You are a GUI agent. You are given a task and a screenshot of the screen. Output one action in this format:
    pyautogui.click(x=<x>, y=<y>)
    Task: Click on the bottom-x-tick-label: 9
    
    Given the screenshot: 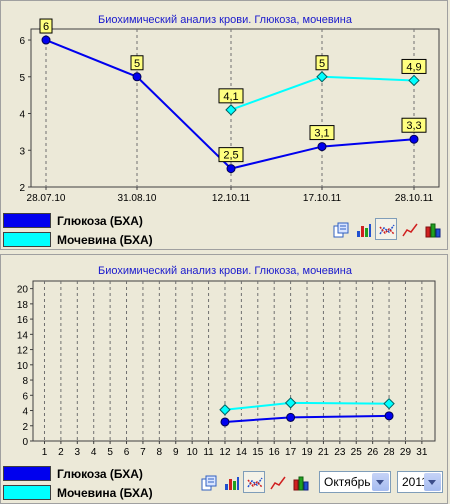 What is the action you would take?
    pyautogui.click(x=176, y=452)
    